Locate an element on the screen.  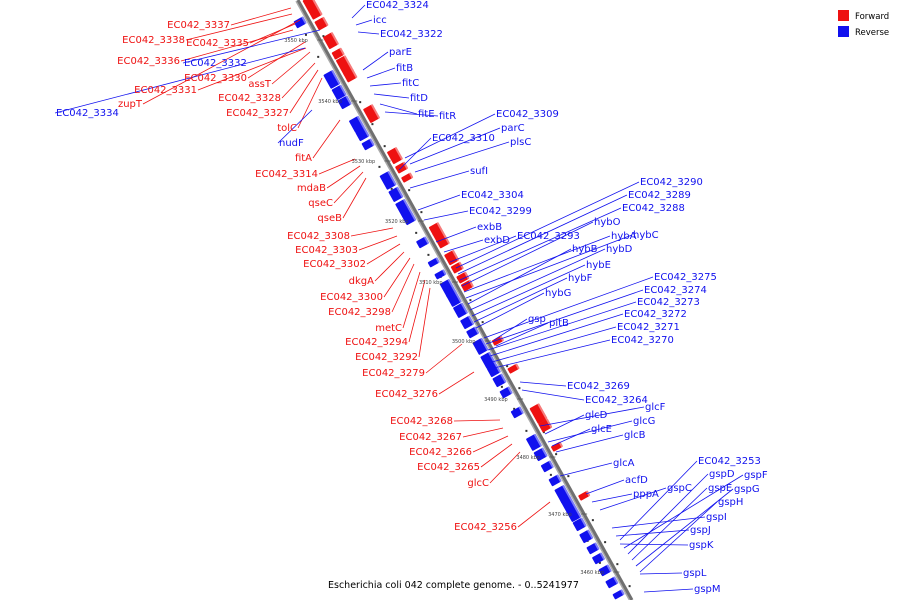
reverse-gene-label: fitC is located at coordinates (410, 83).